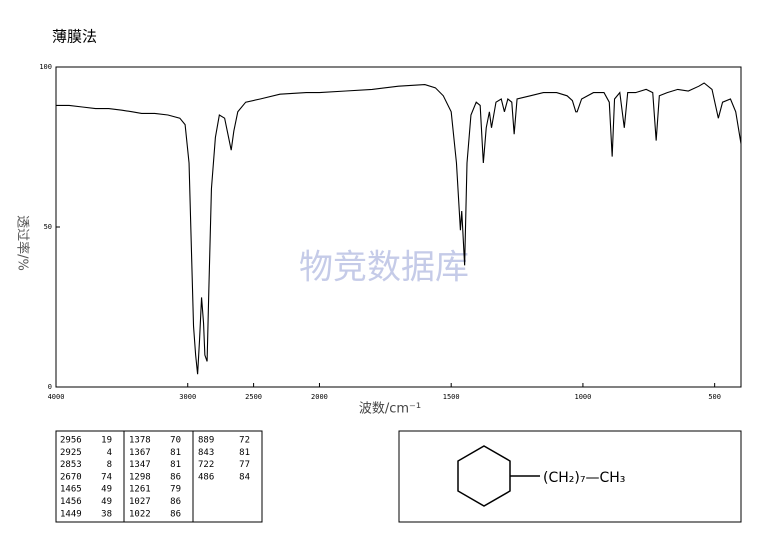 The image size is (765, 539). What do you see at coordinates (140, 514) in the screenshot?
I see `peak-wavenumber: 1022` at bounding box center [140, 514].